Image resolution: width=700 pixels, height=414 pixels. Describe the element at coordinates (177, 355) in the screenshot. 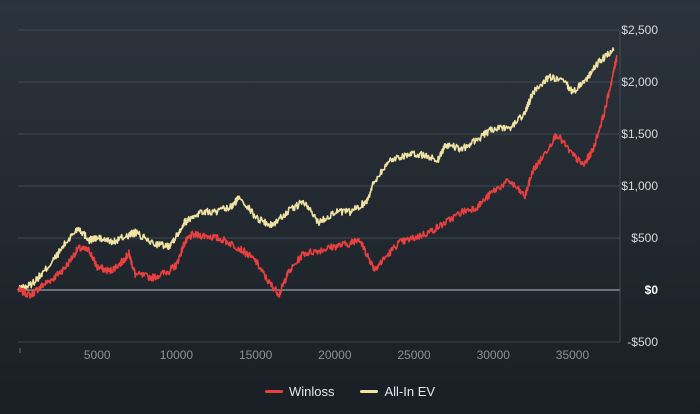

I see `x-tick-label: 10000` at that location.